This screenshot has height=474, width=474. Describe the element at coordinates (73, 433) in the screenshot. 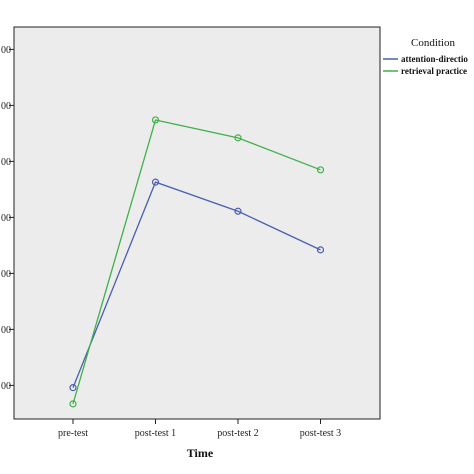

I see `x-tick-label: pre-test` at that location.